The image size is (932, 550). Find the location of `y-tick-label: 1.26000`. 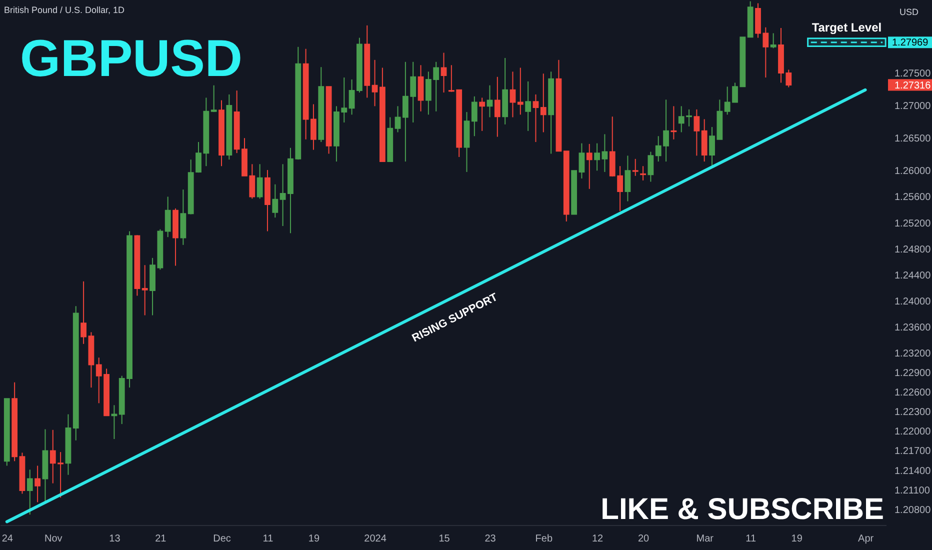

y-tick-label: 1.26000 is located at coordinates (913, 172).